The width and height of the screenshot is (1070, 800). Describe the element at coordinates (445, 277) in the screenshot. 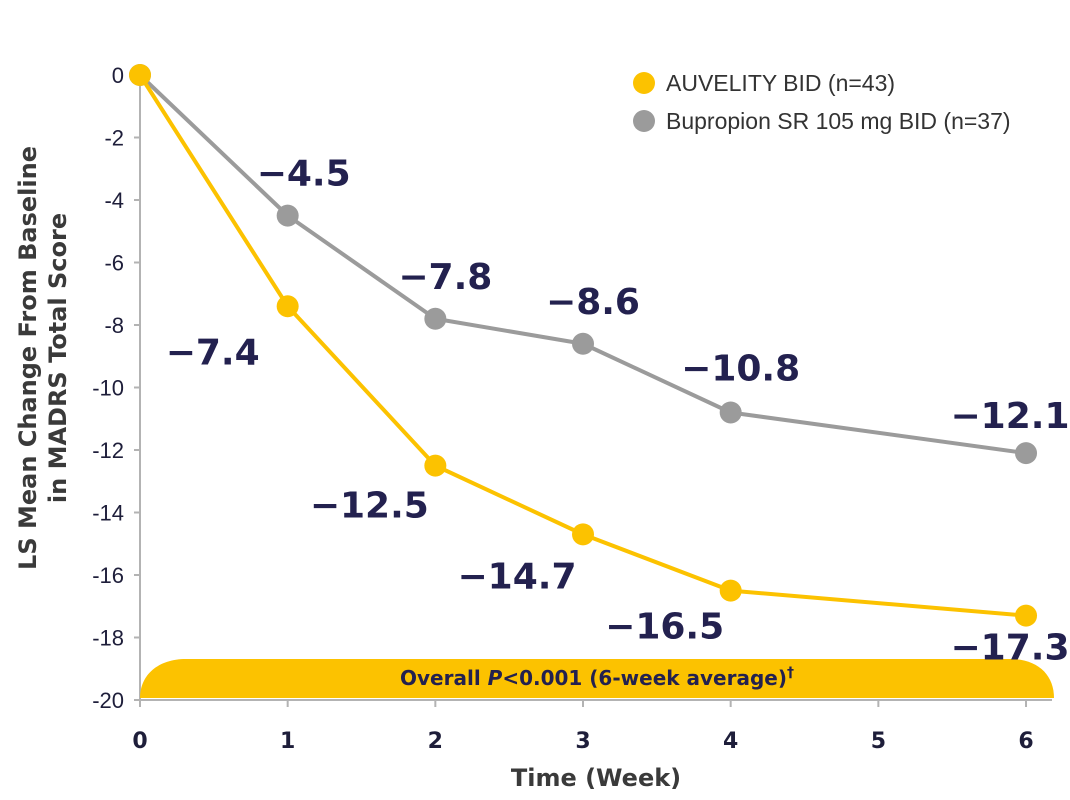

I see `data-label-bupropion: −7.8` at that location.